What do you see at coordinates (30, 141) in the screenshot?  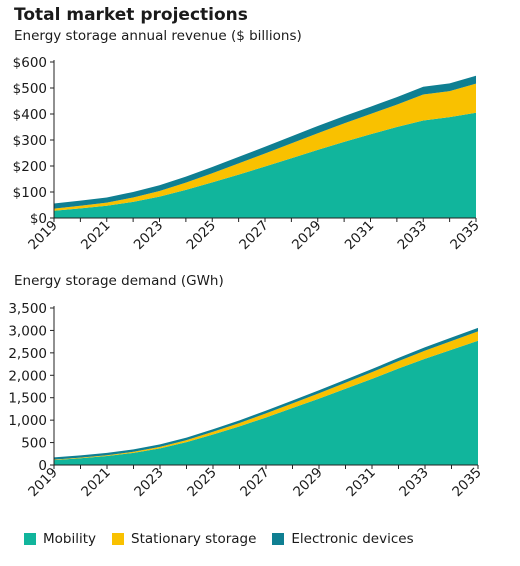 I see `y-tick-label: $300` at bounding box center [30, 141].